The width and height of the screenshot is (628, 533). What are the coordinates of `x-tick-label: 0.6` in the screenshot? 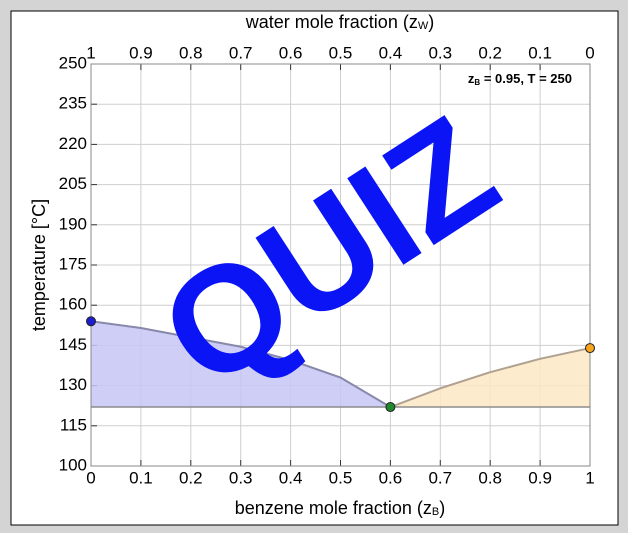 It's located at (391, 477).